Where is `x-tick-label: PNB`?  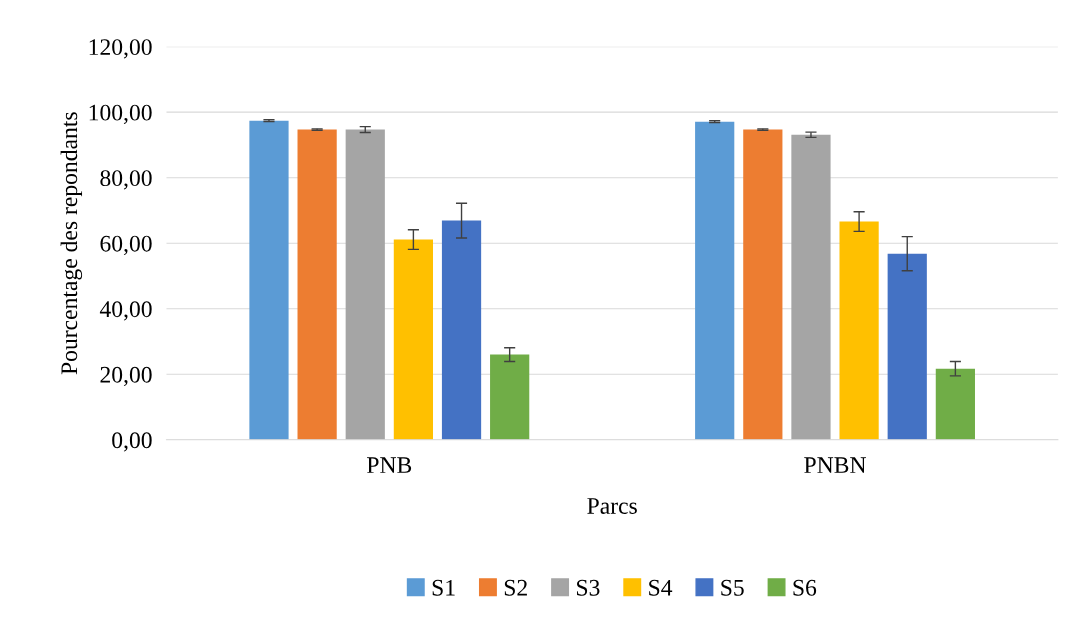
x-tick-label: PNB is located at coordinates (389, 465).